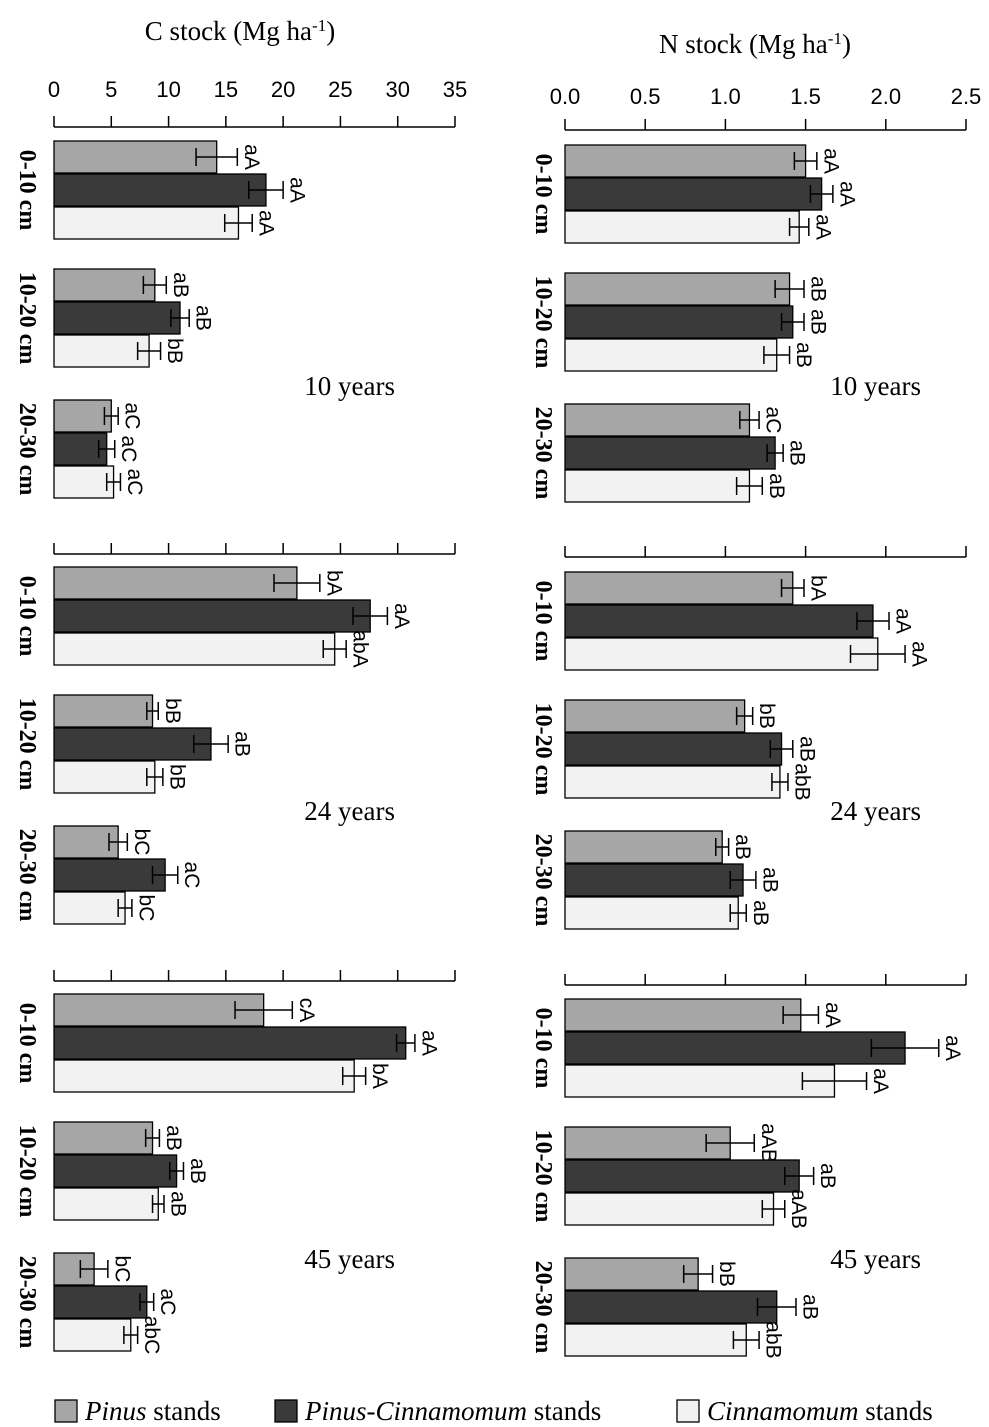 This screenshot has height=1427, width=989. What do you see at coordinates (783, 1411) in the screenshot?
I see `legend-label-italic: Cinnamomum` at bounding box center [783, 1411].